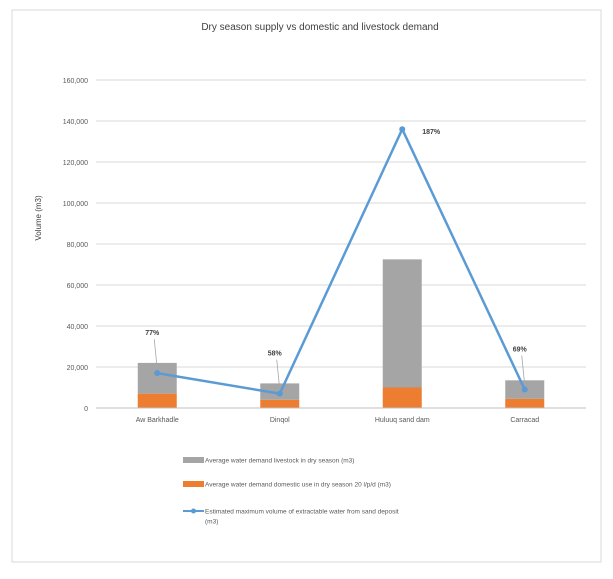 The width and height of the screenshot is (613, 579). I want to click on legend-swatch-marker, so click(193, 511).